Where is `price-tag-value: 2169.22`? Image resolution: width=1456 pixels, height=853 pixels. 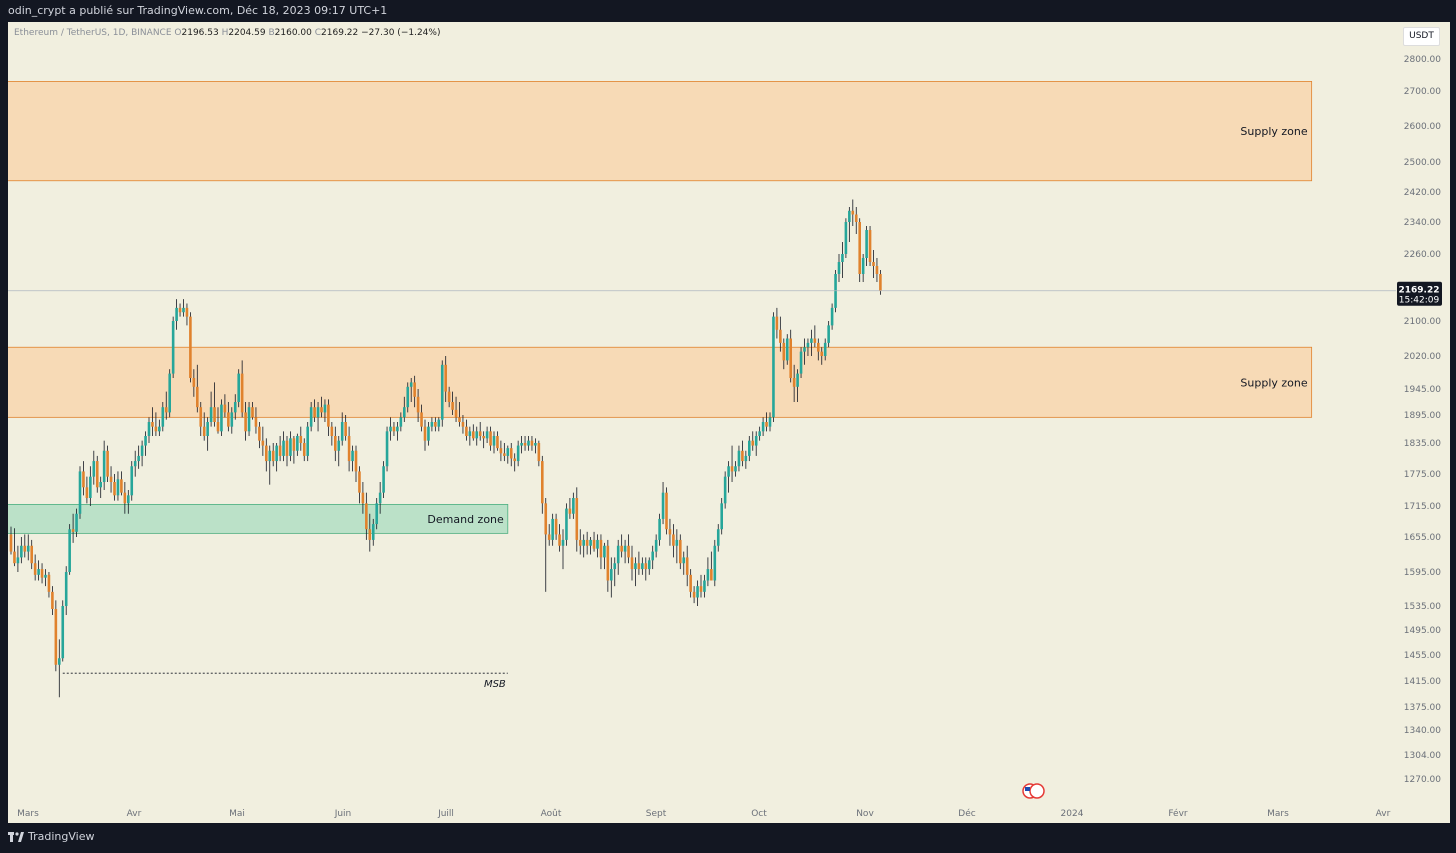
price-tag-value: 2169.22 is located at coordinates (1419, 291).